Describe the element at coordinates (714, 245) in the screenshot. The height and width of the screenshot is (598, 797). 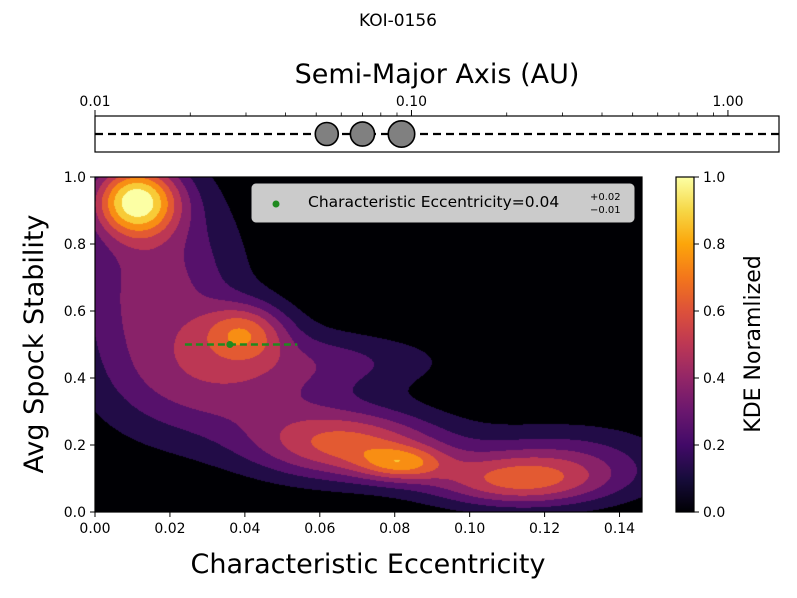
I see `colorbar-tick-label: 0.8` at that location.